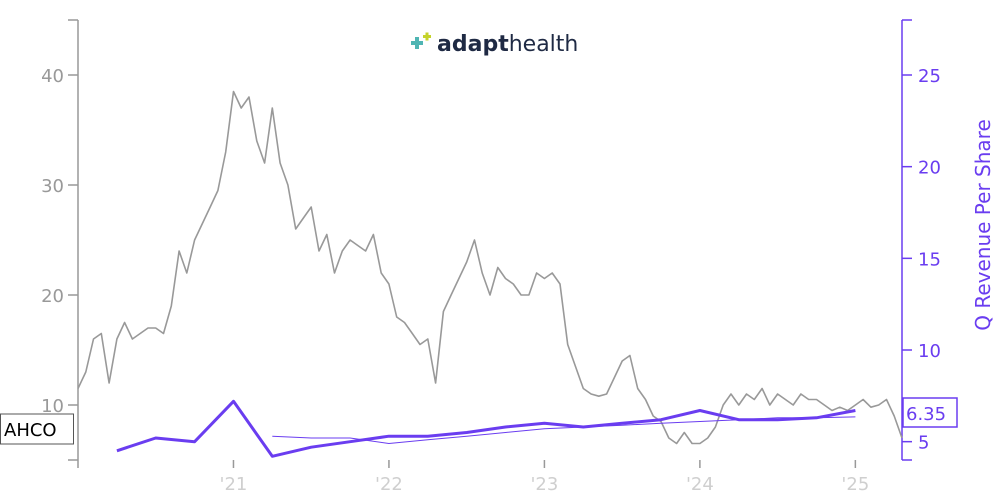  What do you see at coordinates (929, 259) in the screenshot?
I see `y-right-tick-label: 15` at bounding box center [929, 259].